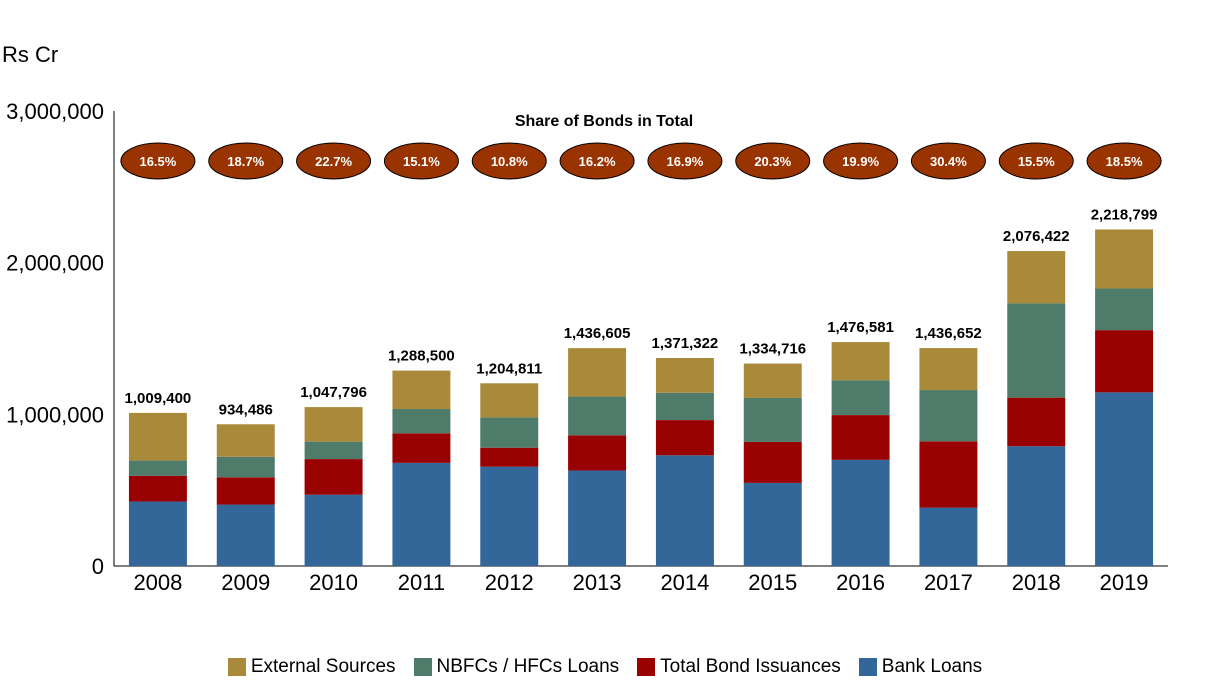 This screenshot has height=699, width=1210. What do you see at coordinates (684, 582) in the screenshot?
I see `x-tick-label: 2014` at bounding box center [684, 582].